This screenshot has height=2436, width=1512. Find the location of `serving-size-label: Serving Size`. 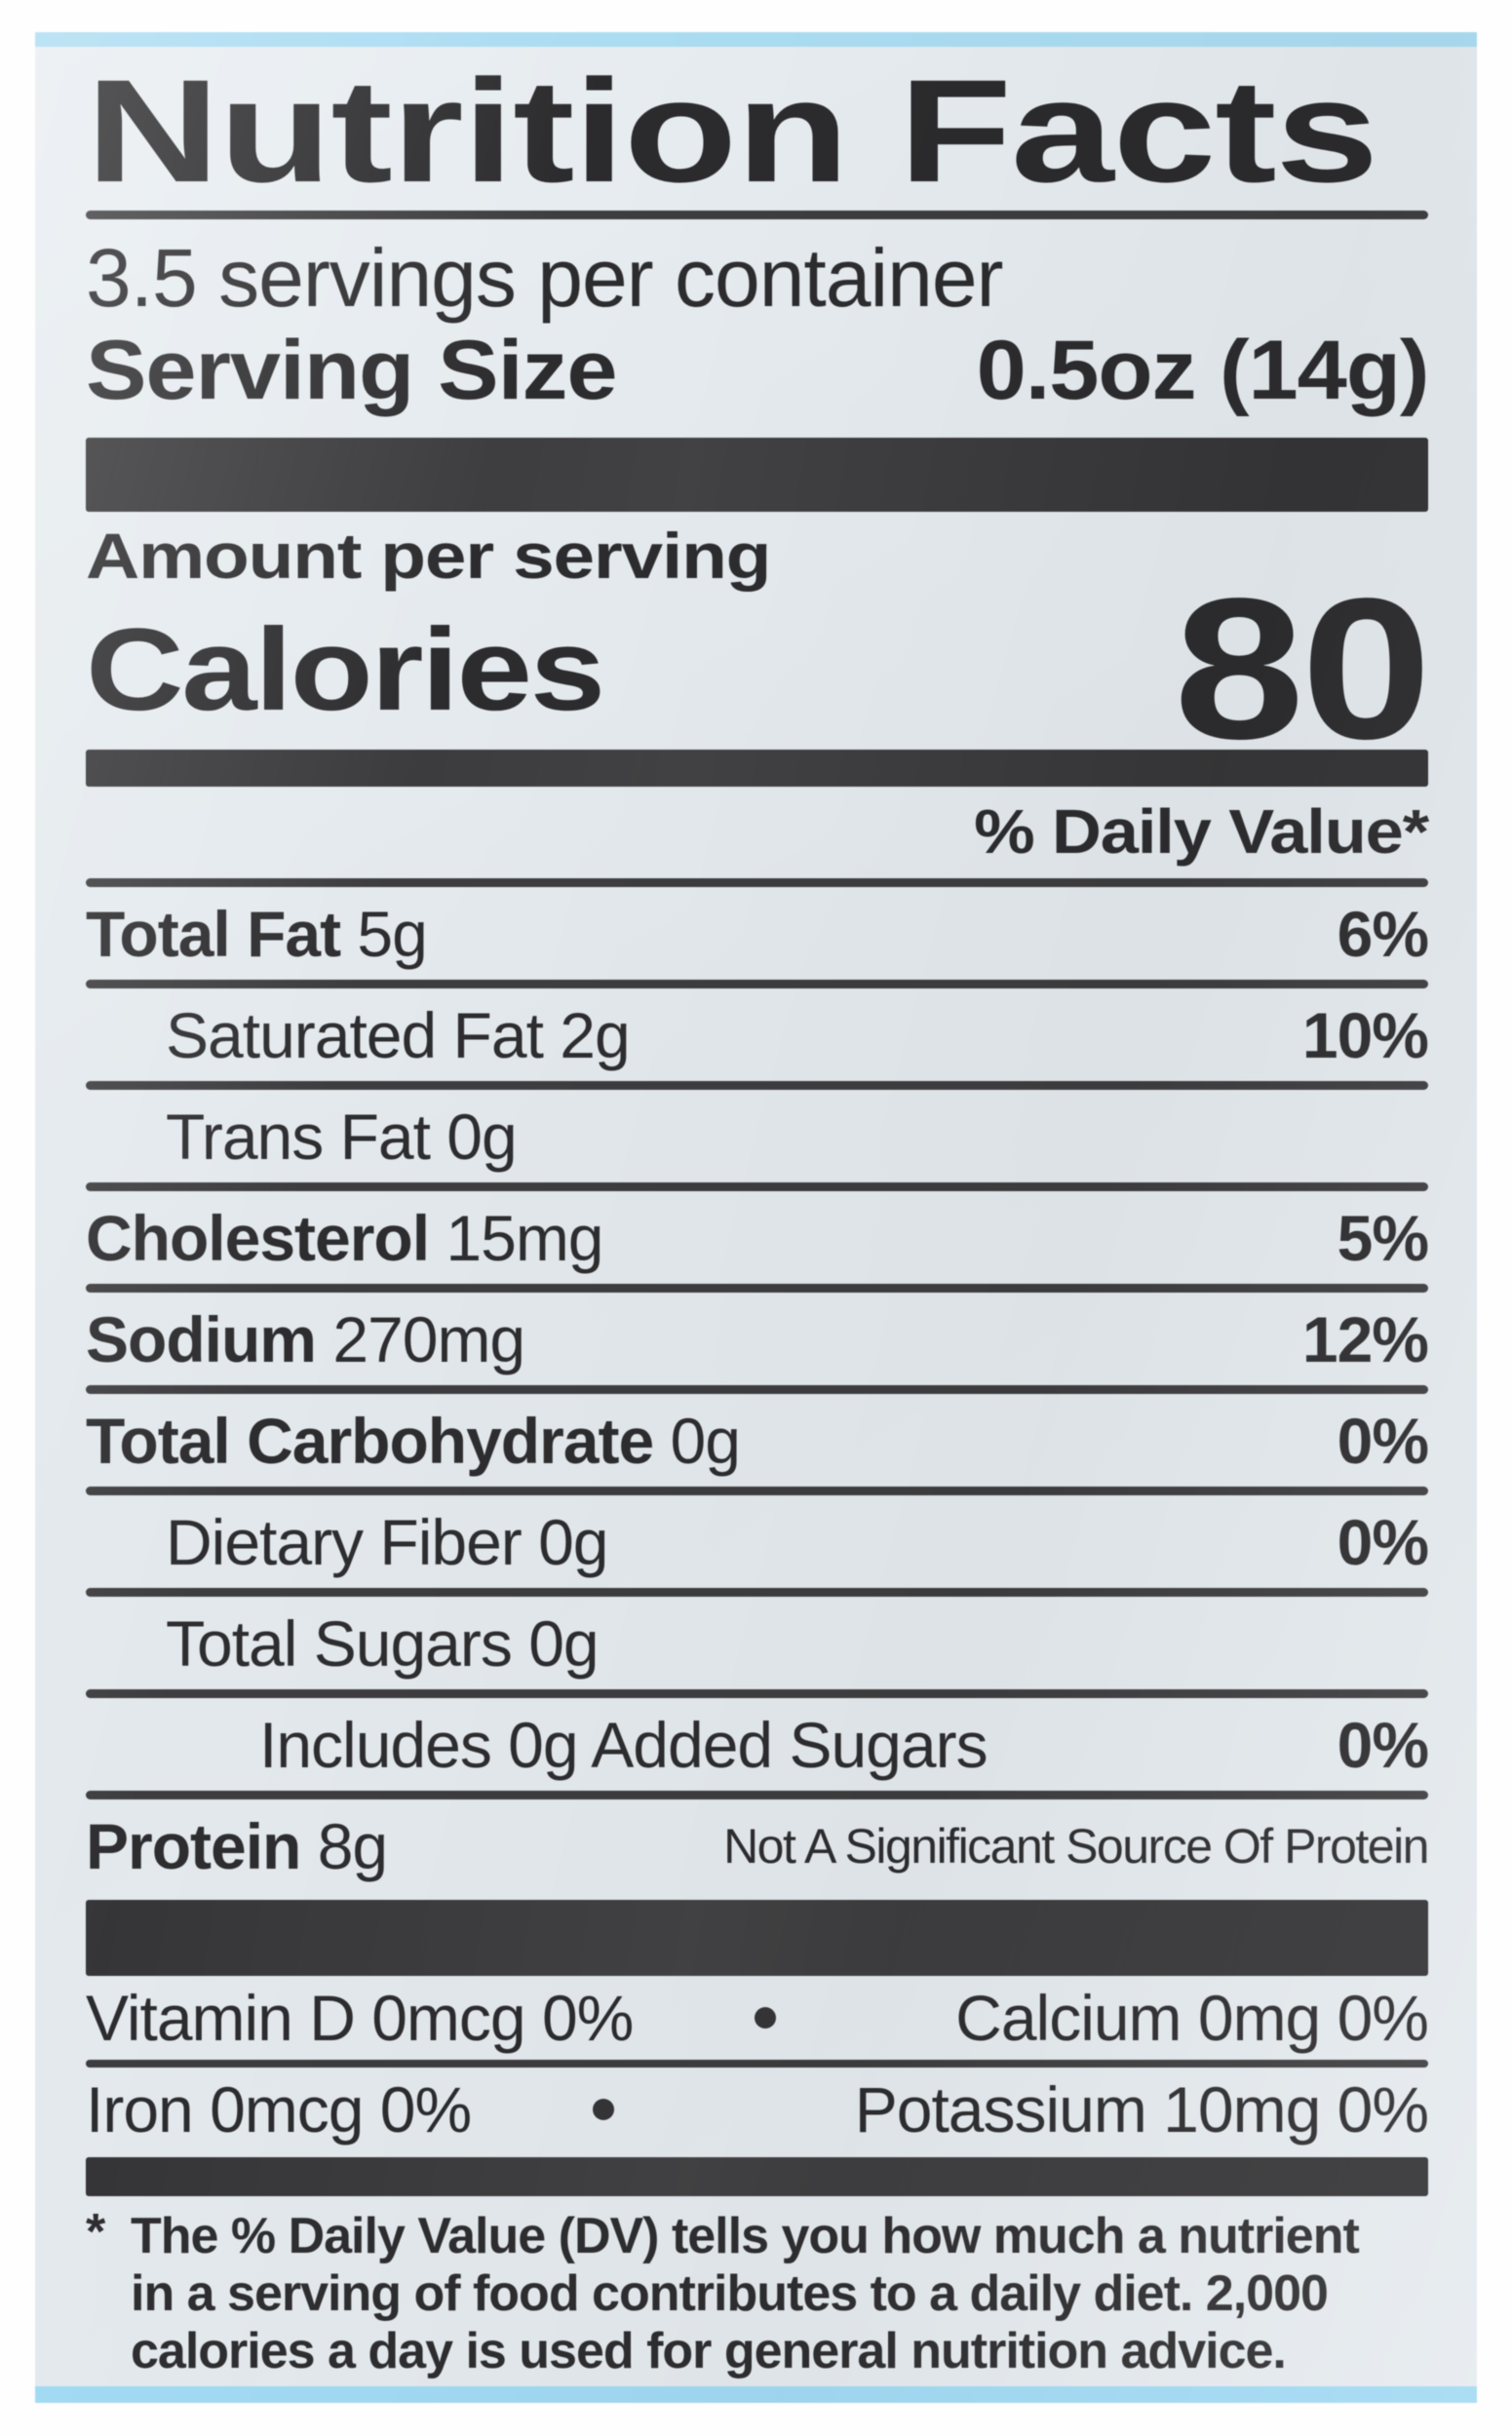

serving-size-label: Serving Size is located at coordinates (351, 371).